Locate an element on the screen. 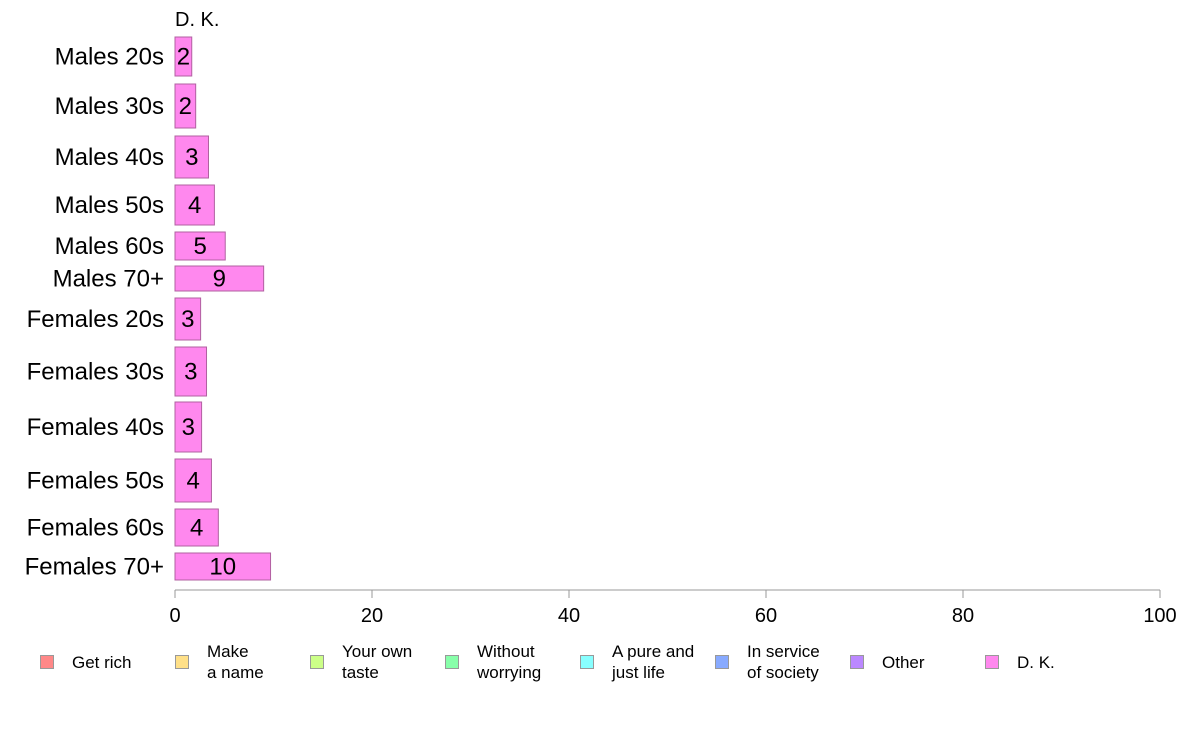 The width and height of the screenshot is (1188, 736). column-title: D. K. is located at coordinates (197, 20).